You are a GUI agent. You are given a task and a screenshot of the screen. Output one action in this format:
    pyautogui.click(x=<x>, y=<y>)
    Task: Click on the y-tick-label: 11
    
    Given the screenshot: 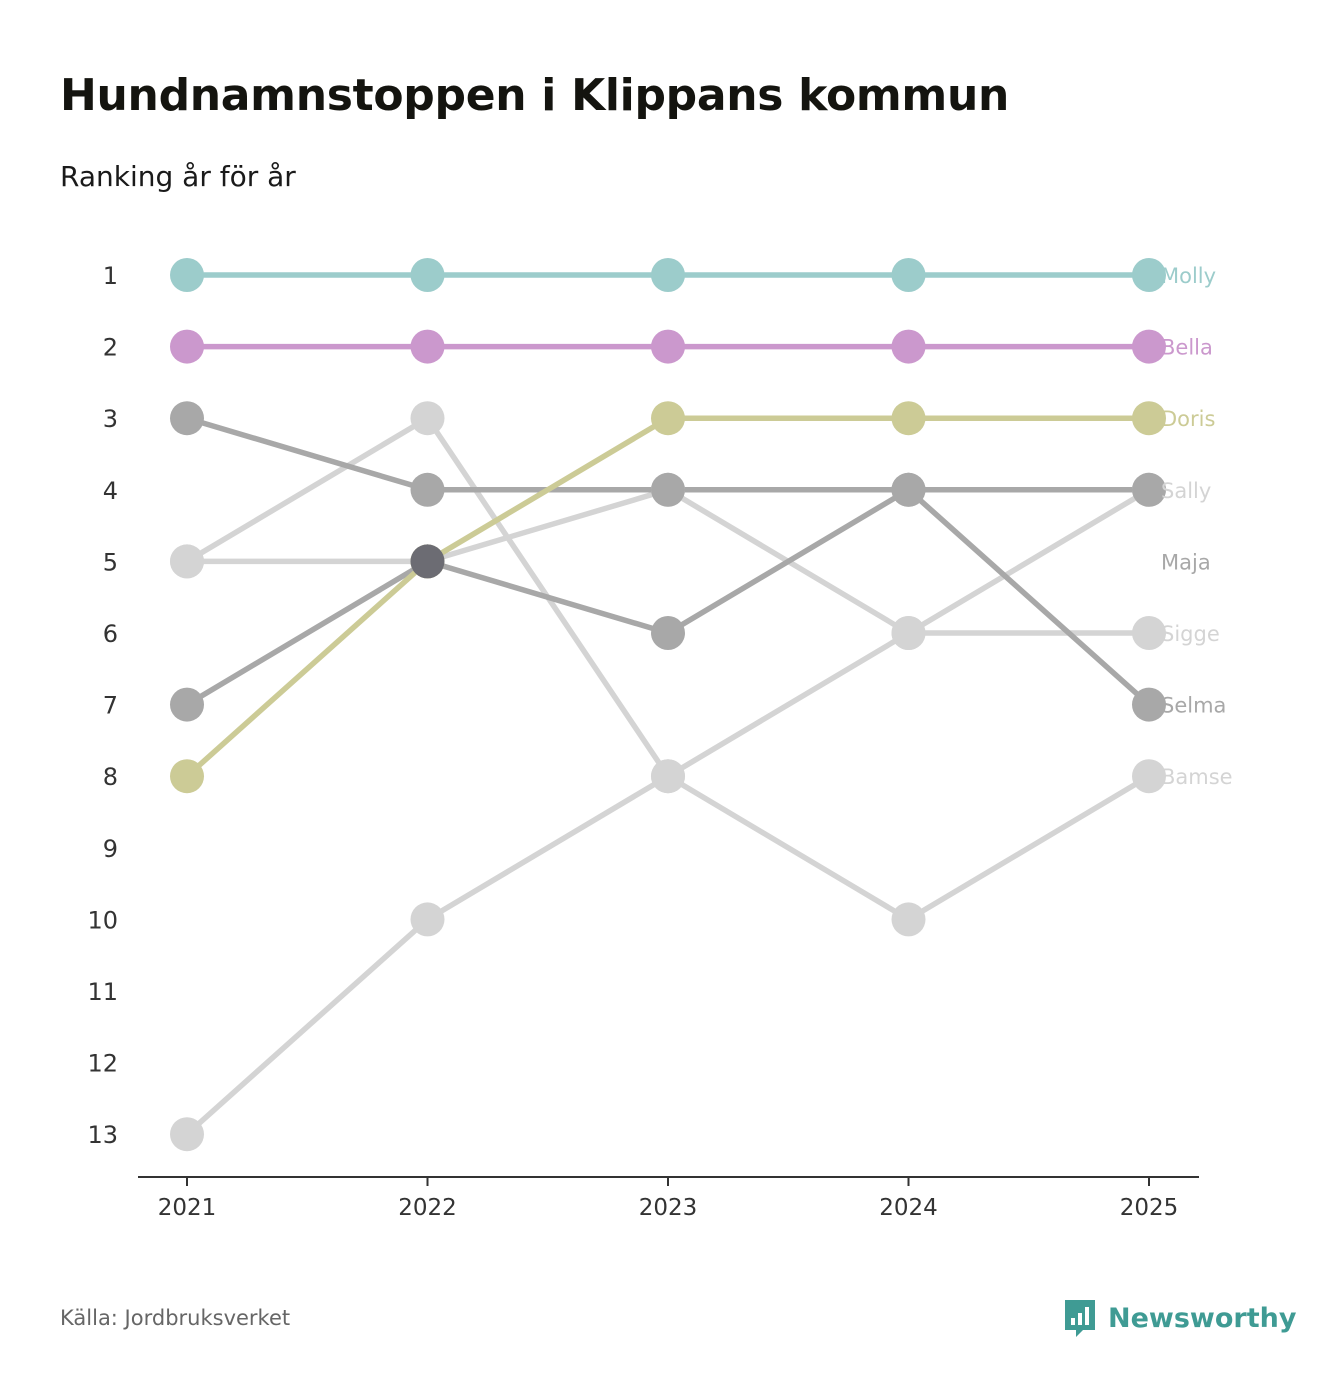 What is the action you would take?
    pyautogui.click(x=102, y=992)
    